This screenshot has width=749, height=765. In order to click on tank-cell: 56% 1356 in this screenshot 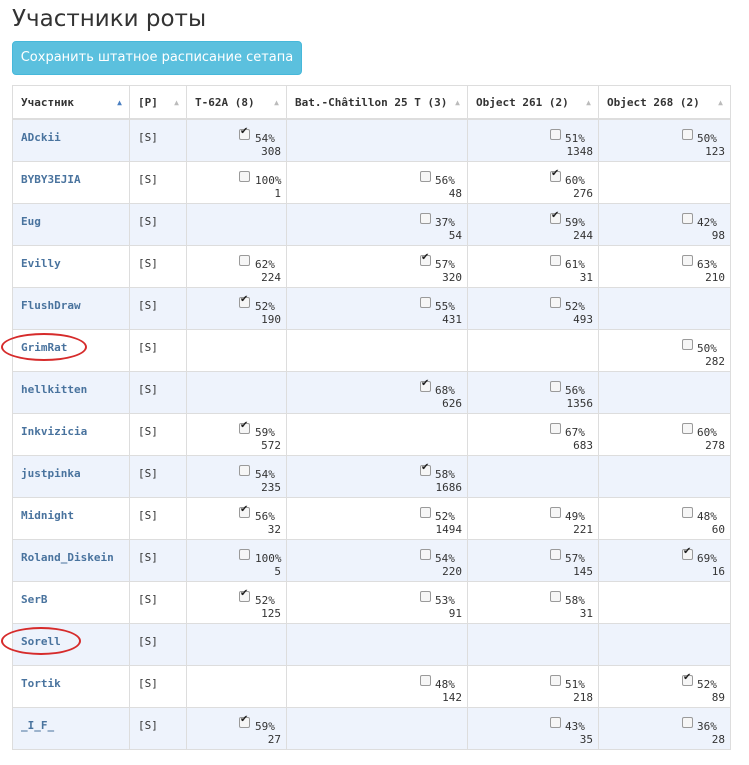, I will do `click(533, 392)`.